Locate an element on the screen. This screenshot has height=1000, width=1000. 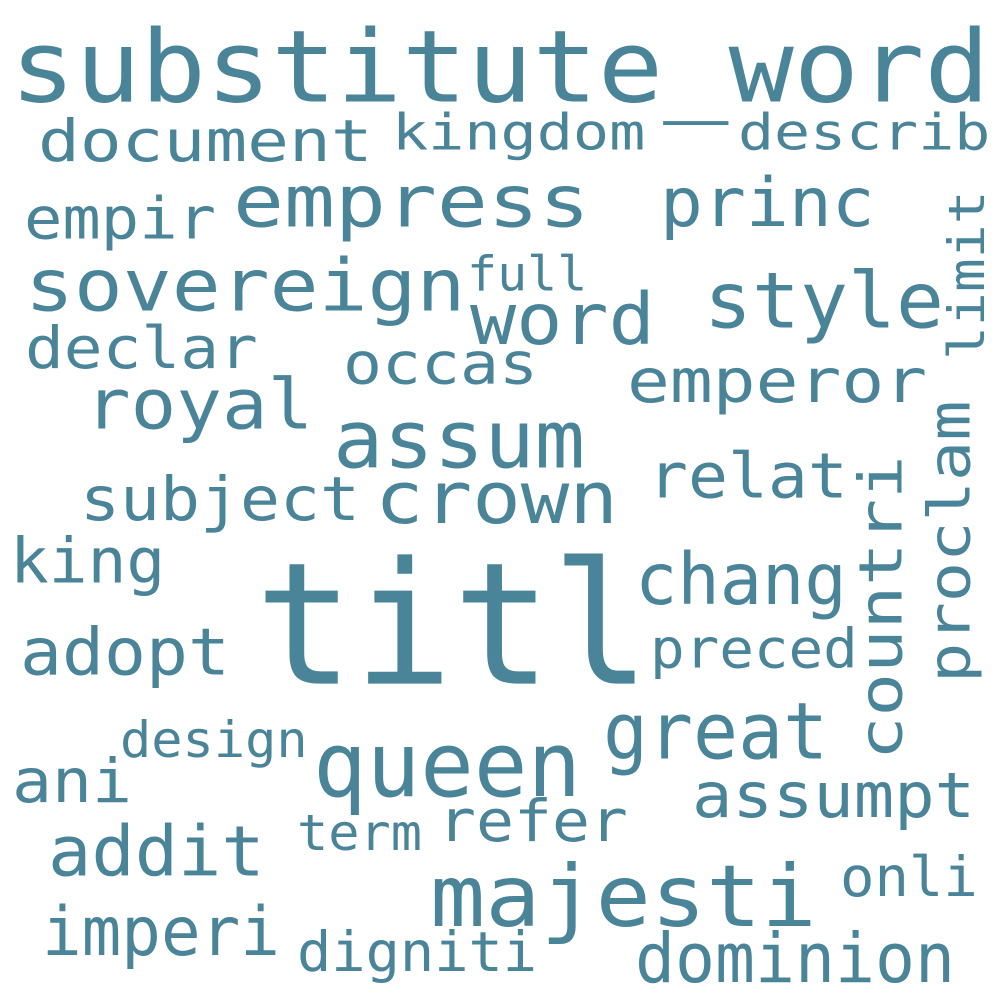
word-empress: empress is located at coordinates (411, 202).